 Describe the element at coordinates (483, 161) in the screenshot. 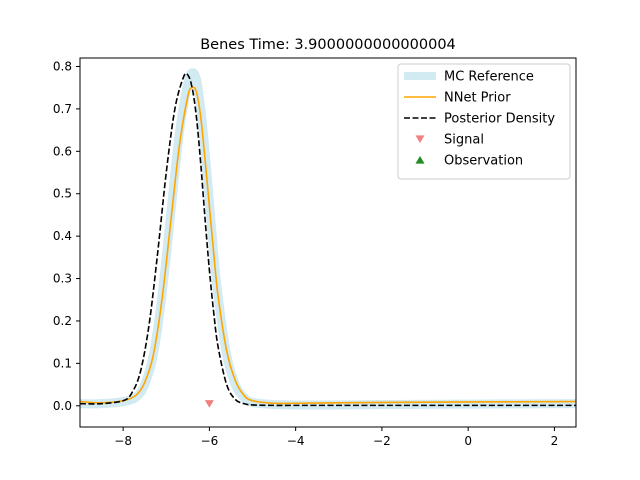

I see `legend-label-observation: Observation` at that location.